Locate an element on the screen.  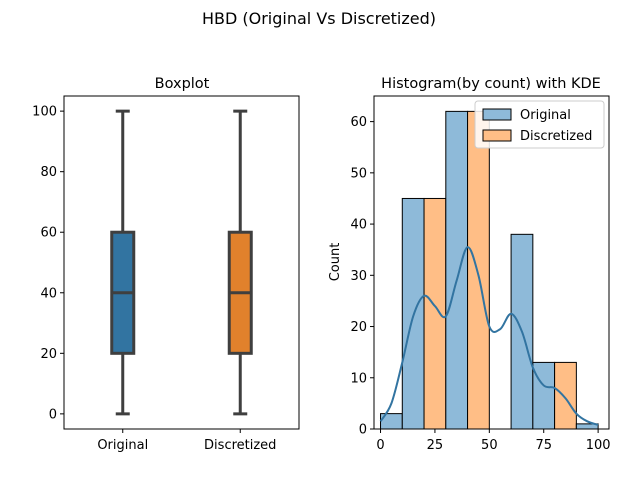
histogram-x-tick-label: 50 is located at coordinates (489, 445).